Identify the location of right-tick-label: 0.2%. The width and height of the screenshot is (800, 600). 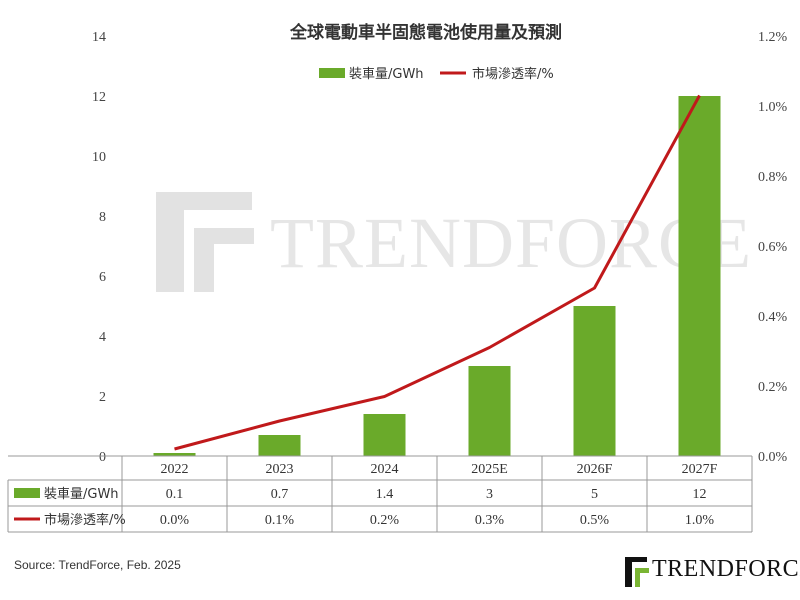
(773, 387).